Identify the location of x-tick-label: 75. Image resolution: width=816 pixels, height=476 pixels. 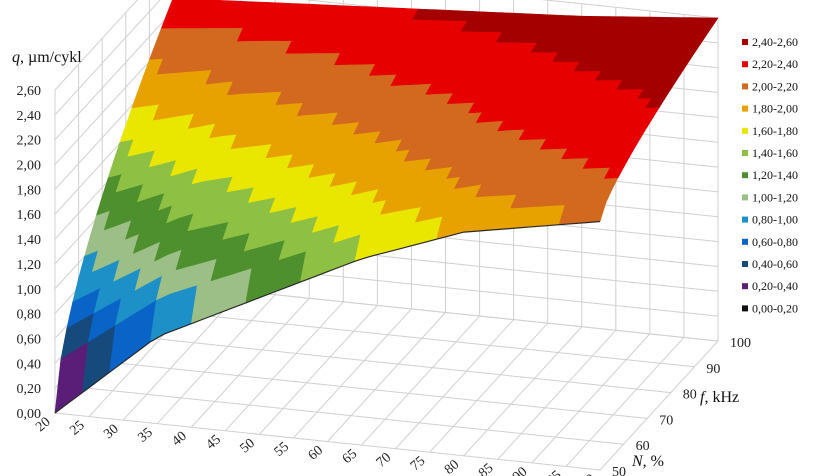
(418, 464).